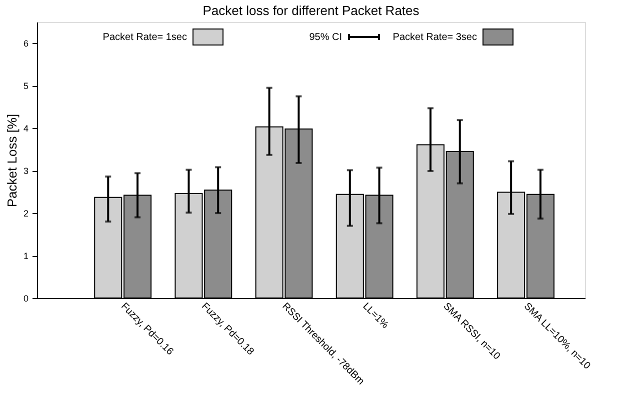 The height and width of the screenshot is (409, 618). Describe the element at coordinates (12, 161) in the screenshot. I see `y-axis-title: Packet Loss [%]` at that location.